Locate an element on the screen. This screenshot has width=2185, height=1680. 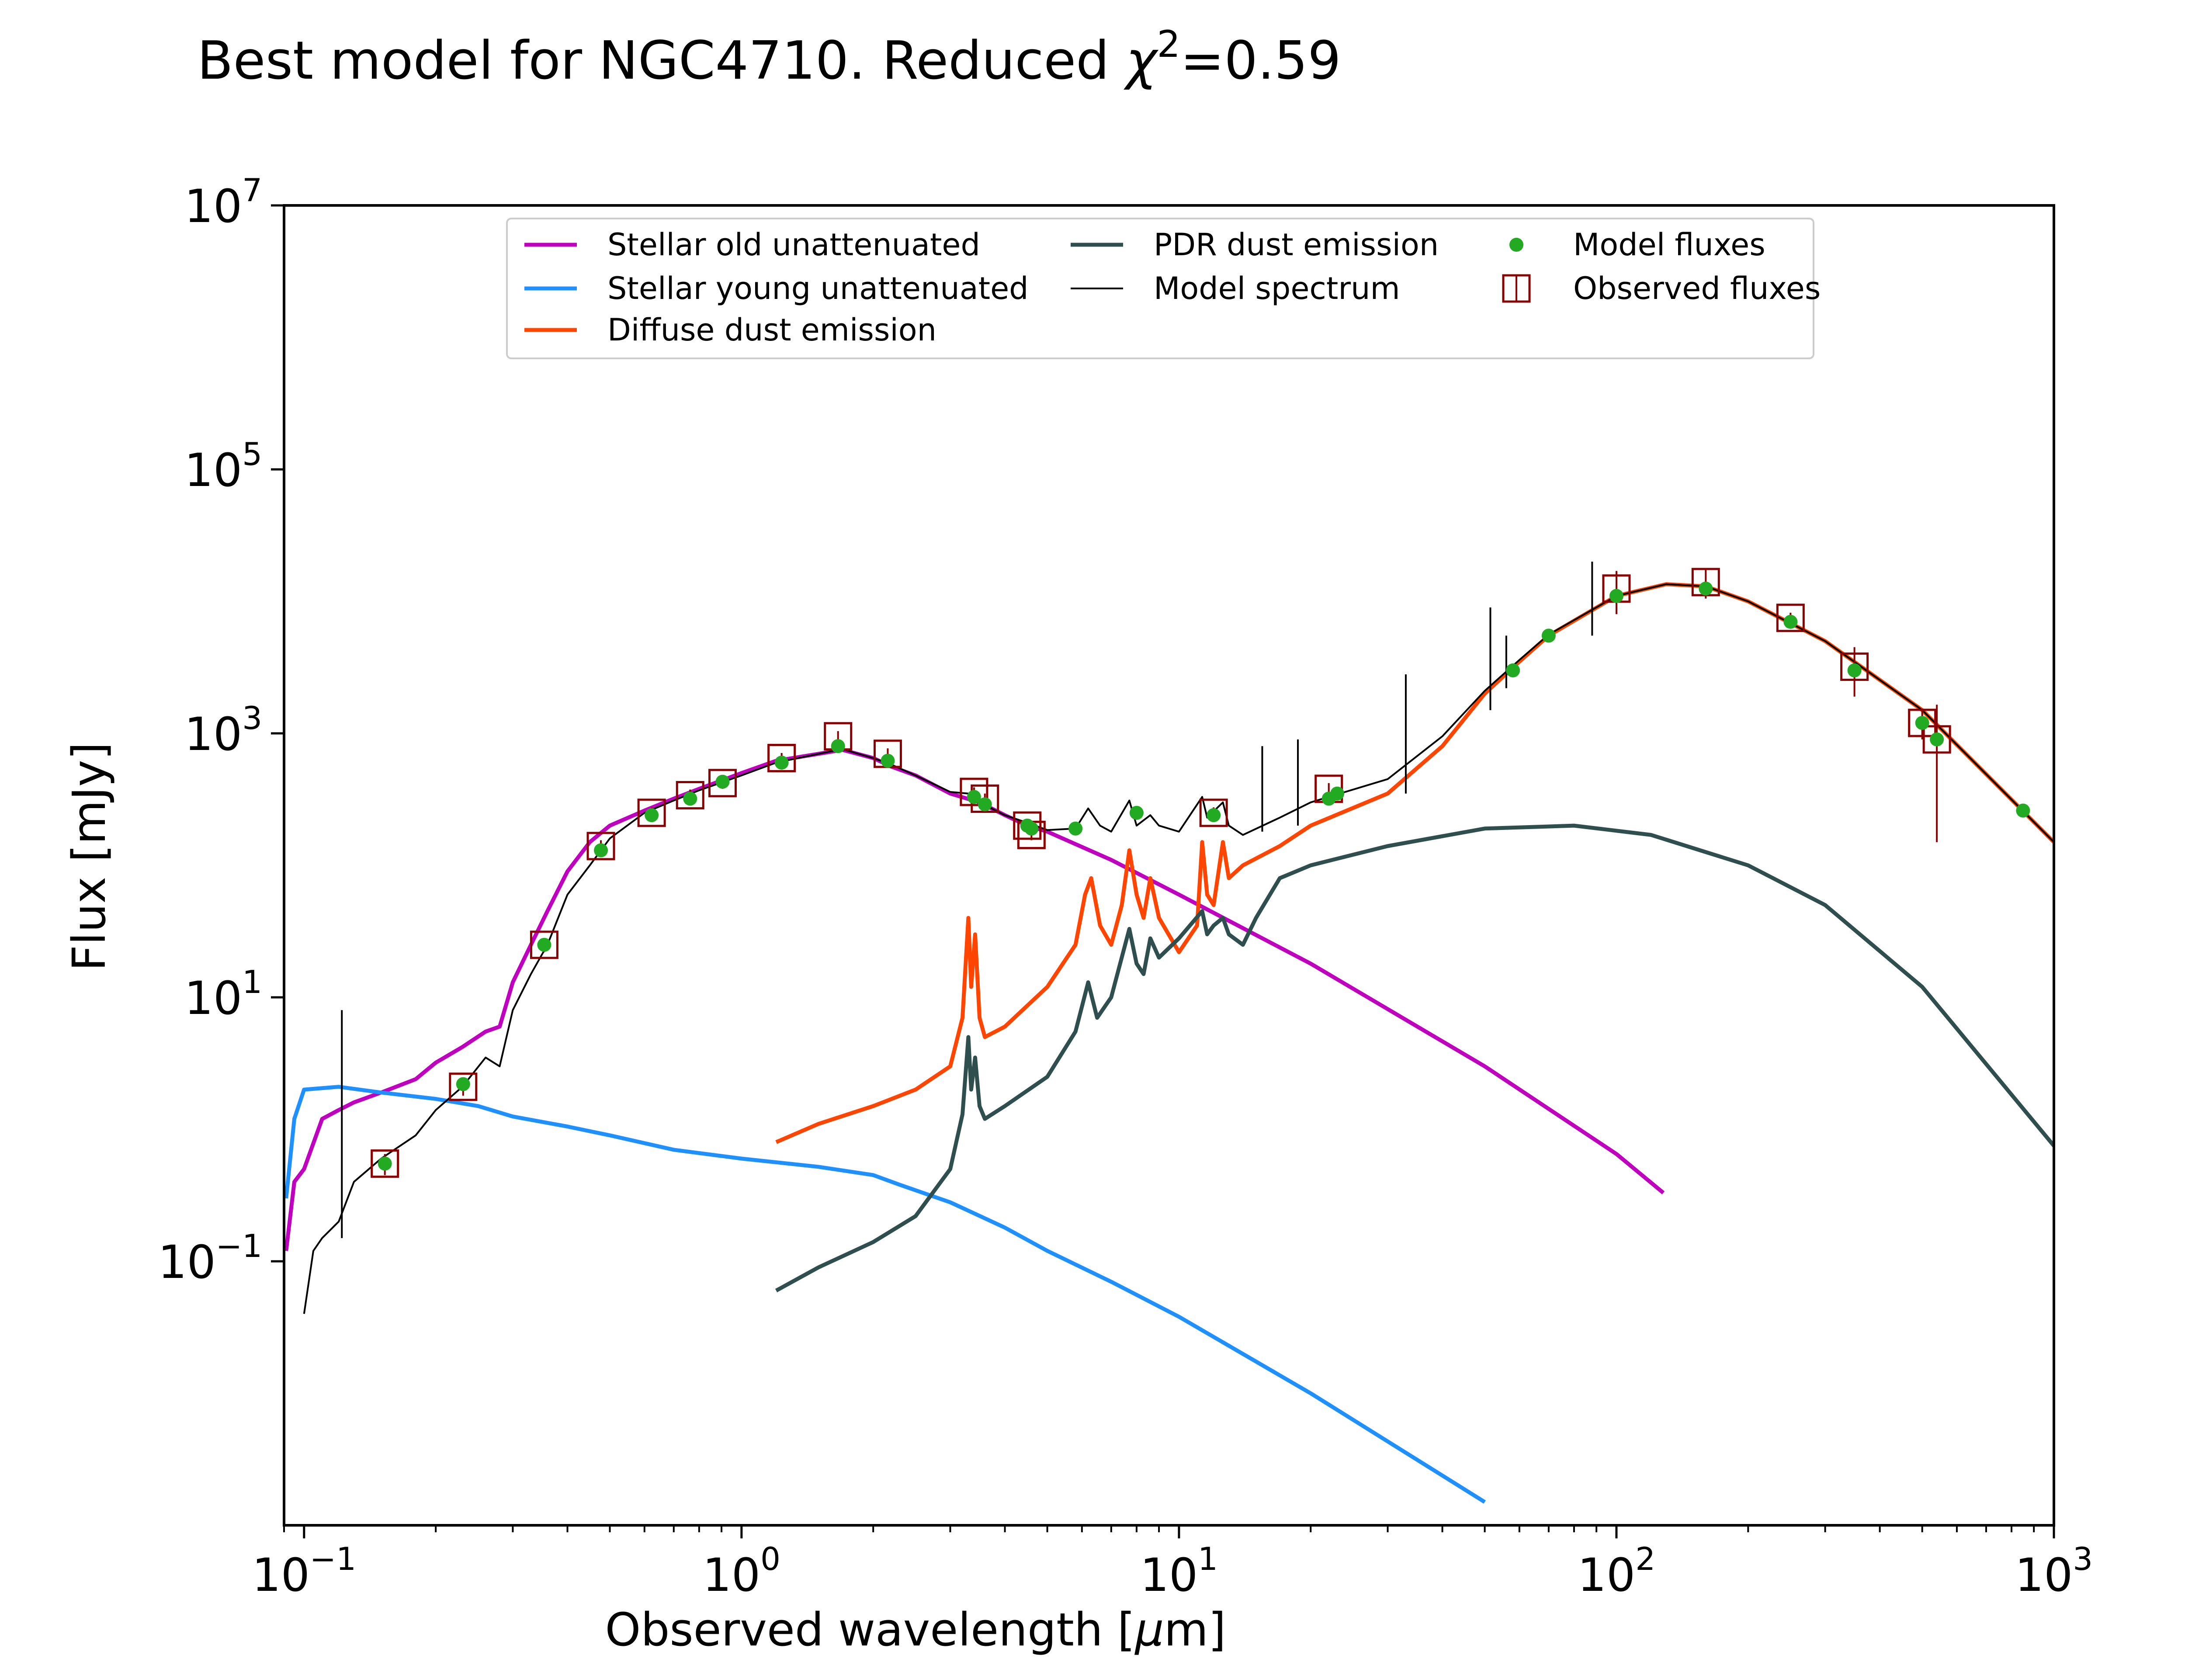
y-tick-label-2: 10³ is located at coordinates (223, 730).